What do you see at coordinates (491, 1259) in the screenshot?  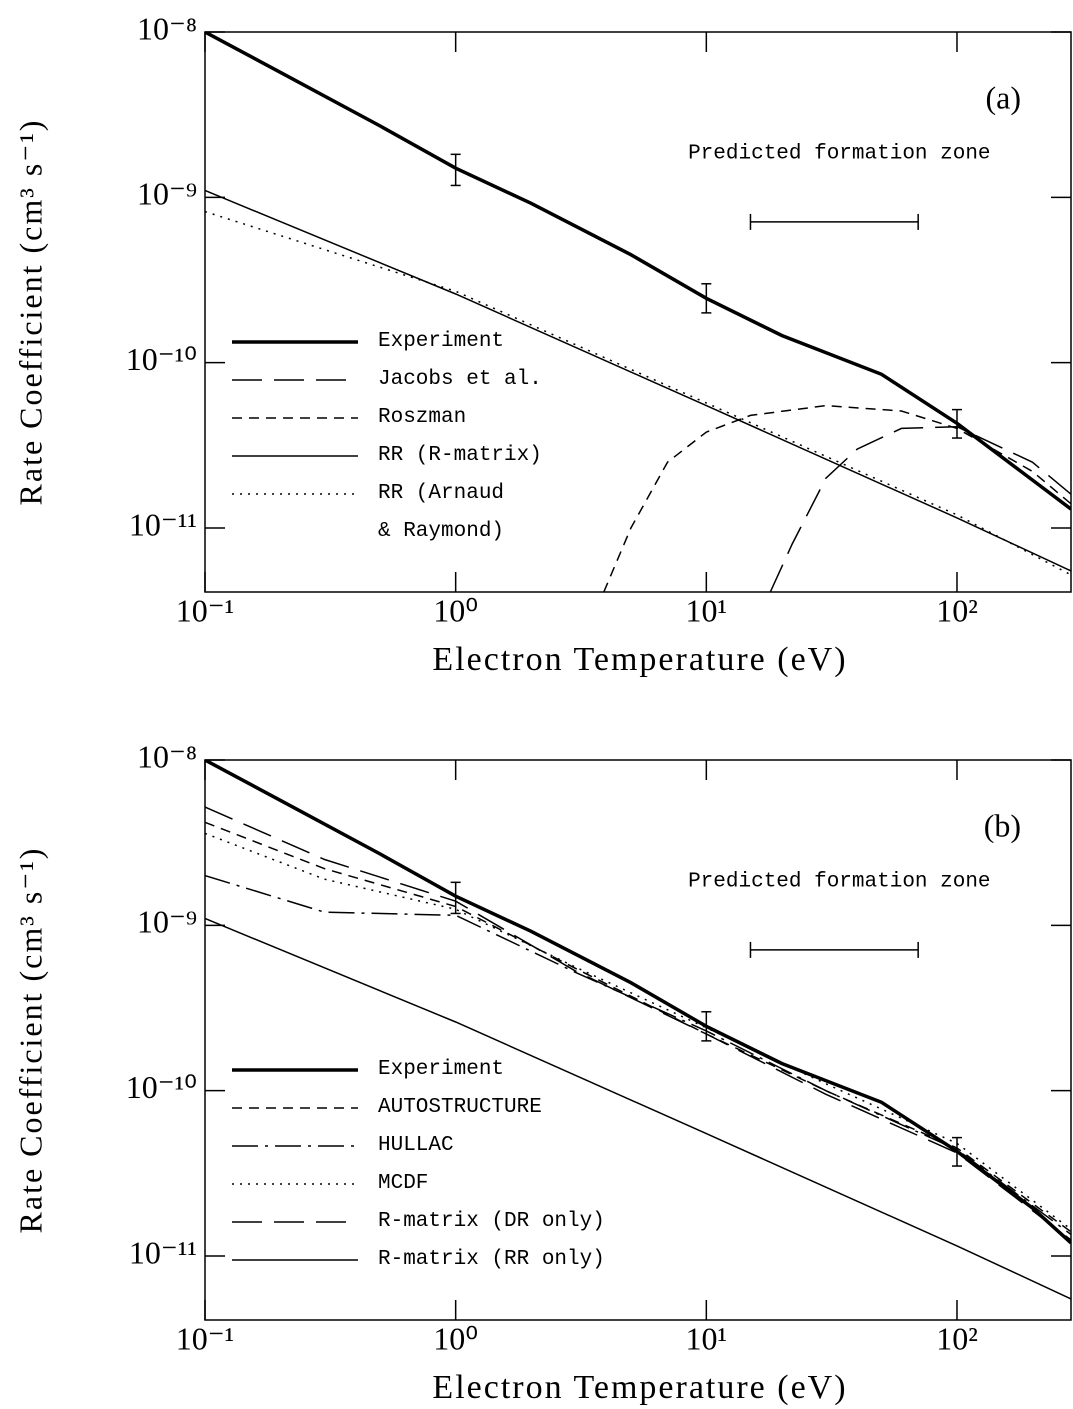 I see `legend-label: R-matrix (RR only)` at bounding box center [491, 1259].